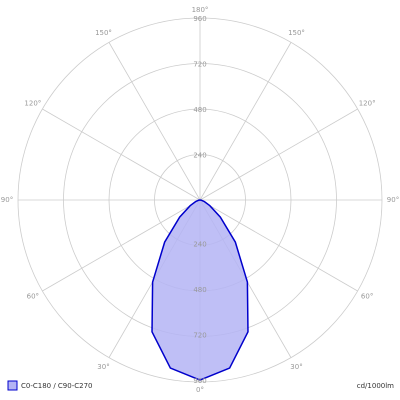 This screenshot has height=400, width=400. What do you see at coordinates (200, 10) in the screenshot?
I see `angle-label: 180°` at bounding box center [200, 10].